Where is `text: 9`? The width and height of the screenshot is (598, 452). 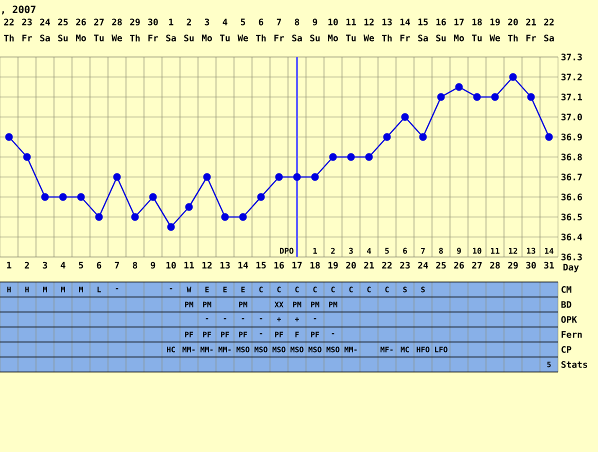 text: 9 is located at coordinates (315, 22).